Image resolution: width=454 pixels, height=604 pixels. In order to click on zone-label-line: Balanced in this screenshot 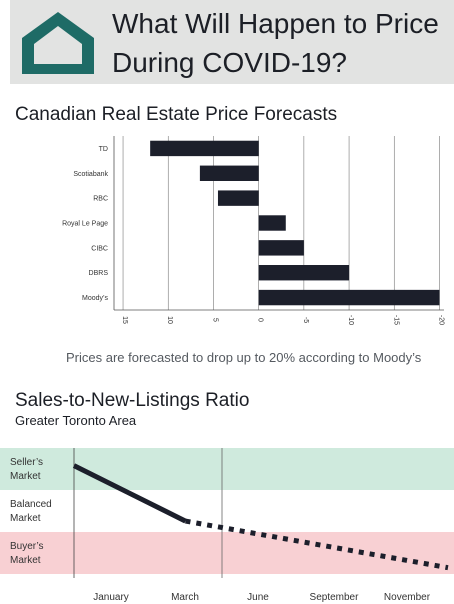, I will do `click(31, 504)`.